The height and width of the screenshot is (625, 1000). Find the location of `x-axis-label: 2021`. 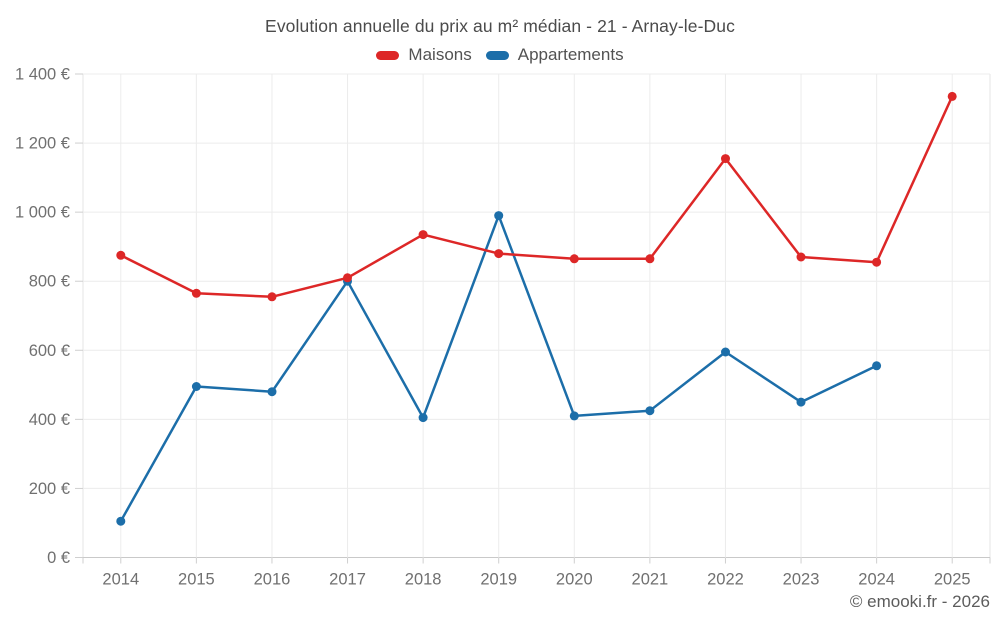

x-axis-label: 2021 is located at coordinates (650, 580).